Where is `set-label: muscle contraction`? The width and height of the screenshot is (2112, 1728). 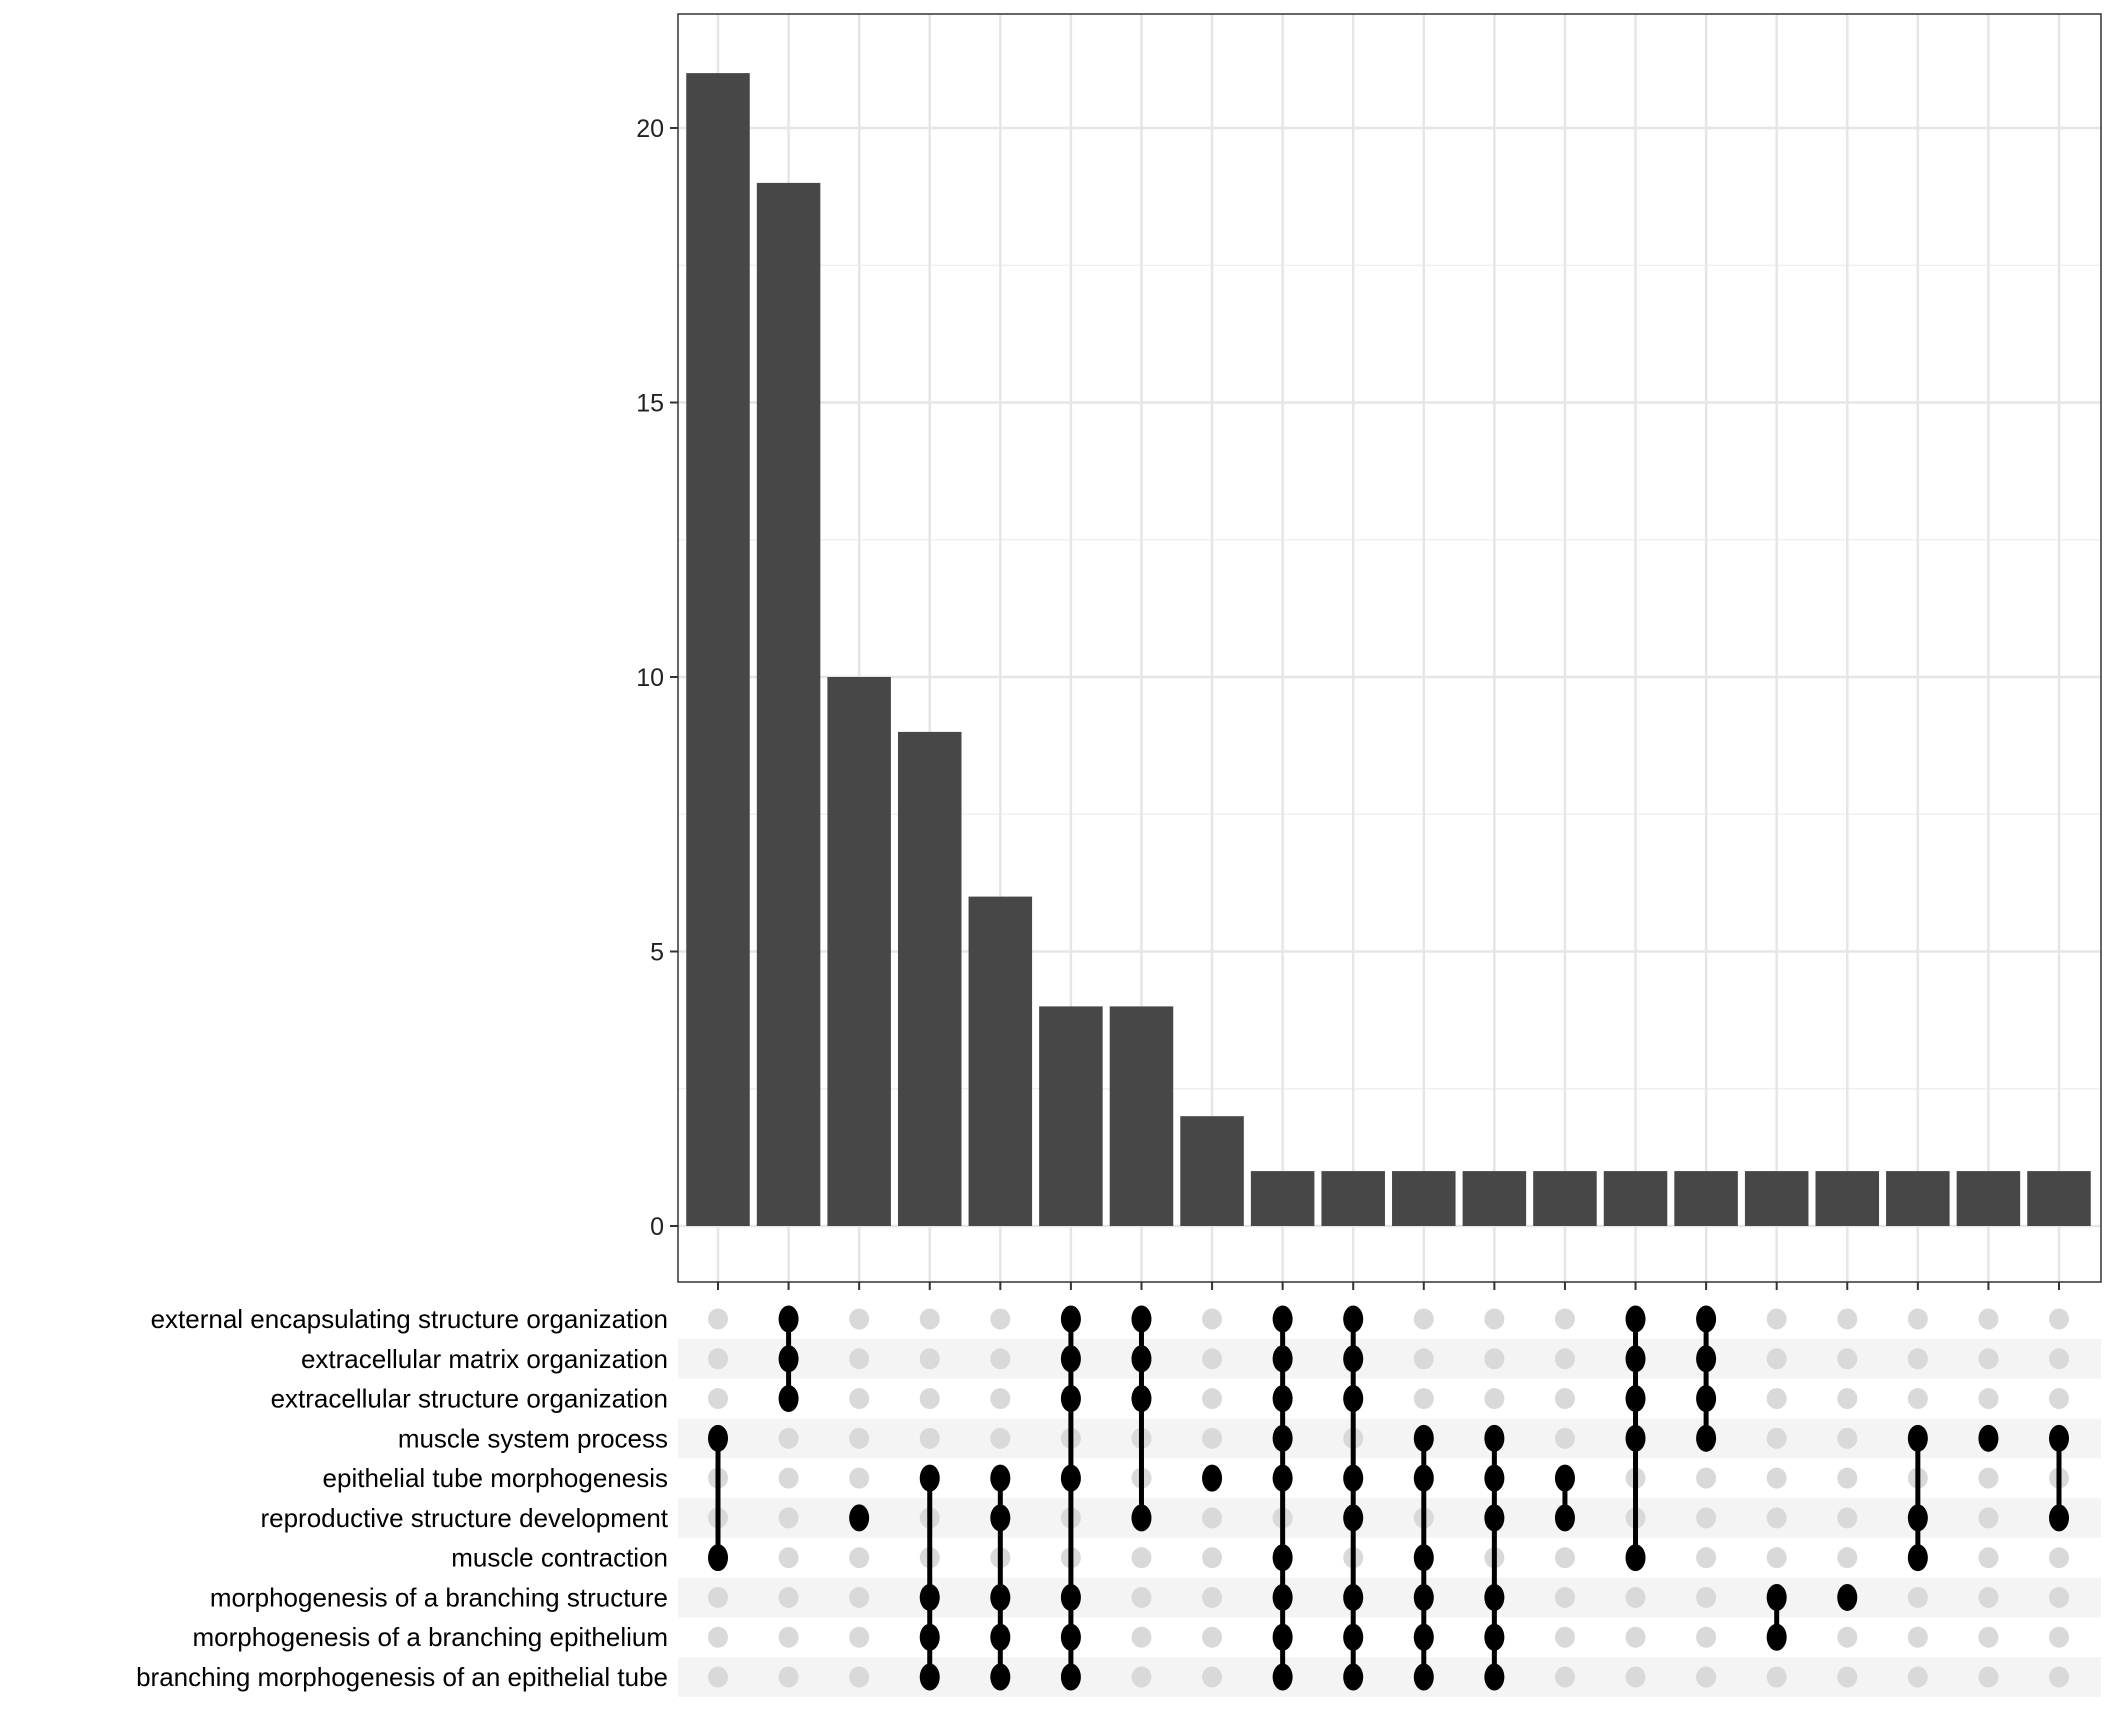
set-label: muscle contraction is located at coordinates (559, 1558).